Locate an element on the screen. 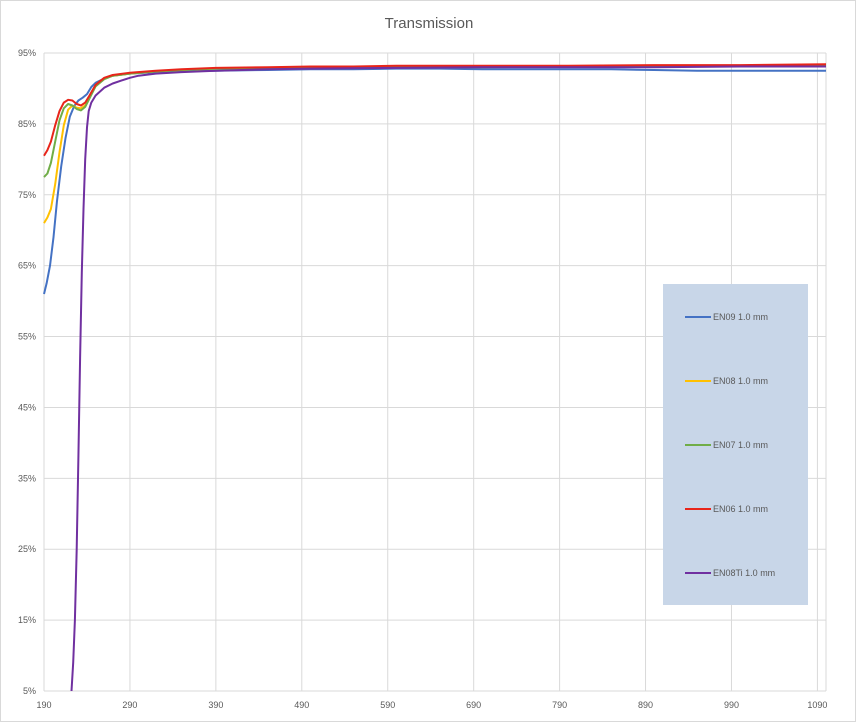 The image size is (856, 723). legend-label-3: EN06 1.0 mm is located at coordinates (741, 509).